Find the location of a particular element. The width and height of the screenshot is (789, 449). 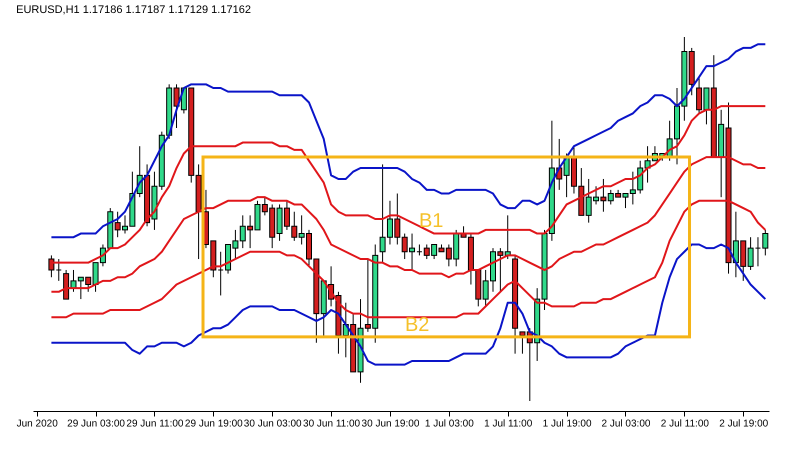

x-tick-label: 1 Jul 11:00 is located at coordinates (508, 424).